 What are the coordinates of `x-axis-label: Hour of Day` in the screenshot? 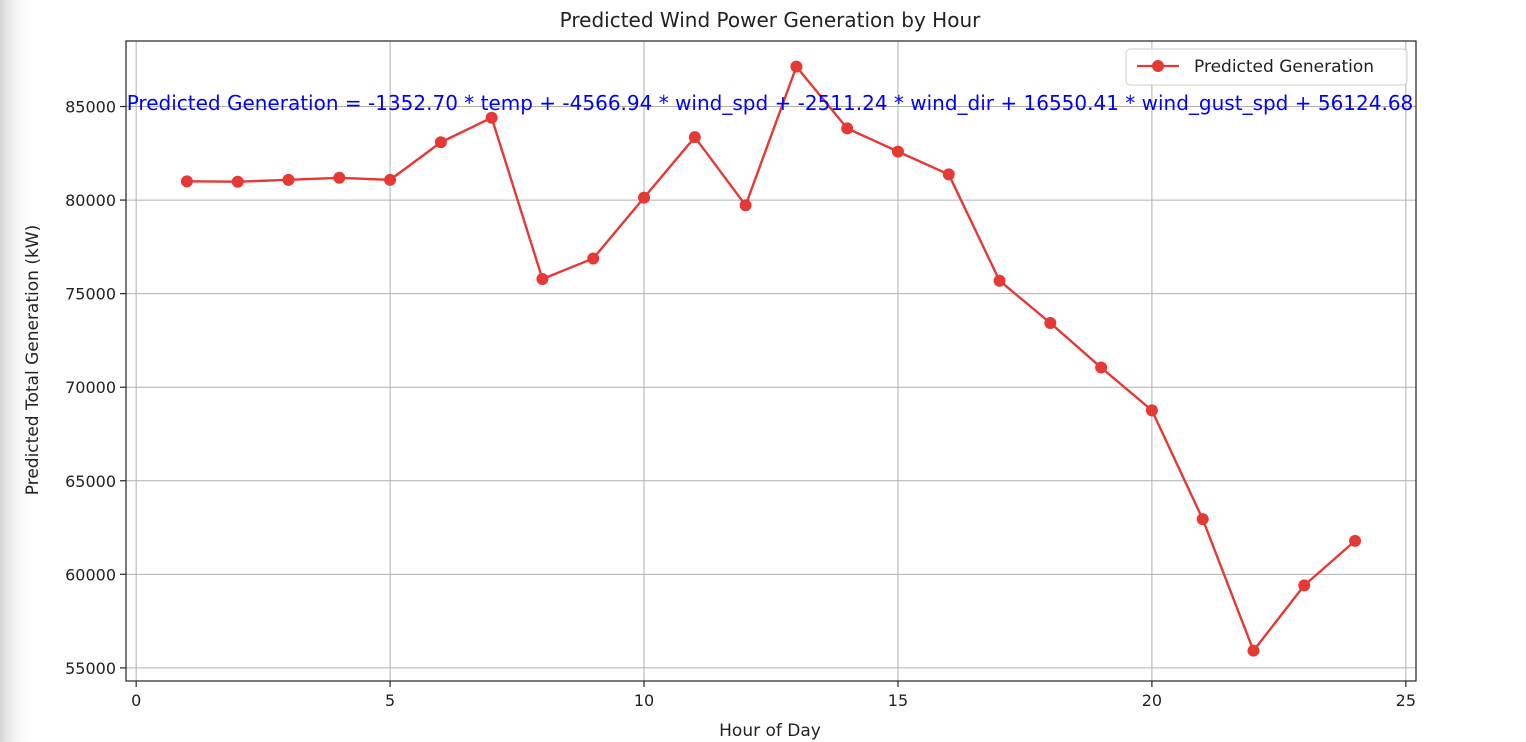 It's located at (770, 731).